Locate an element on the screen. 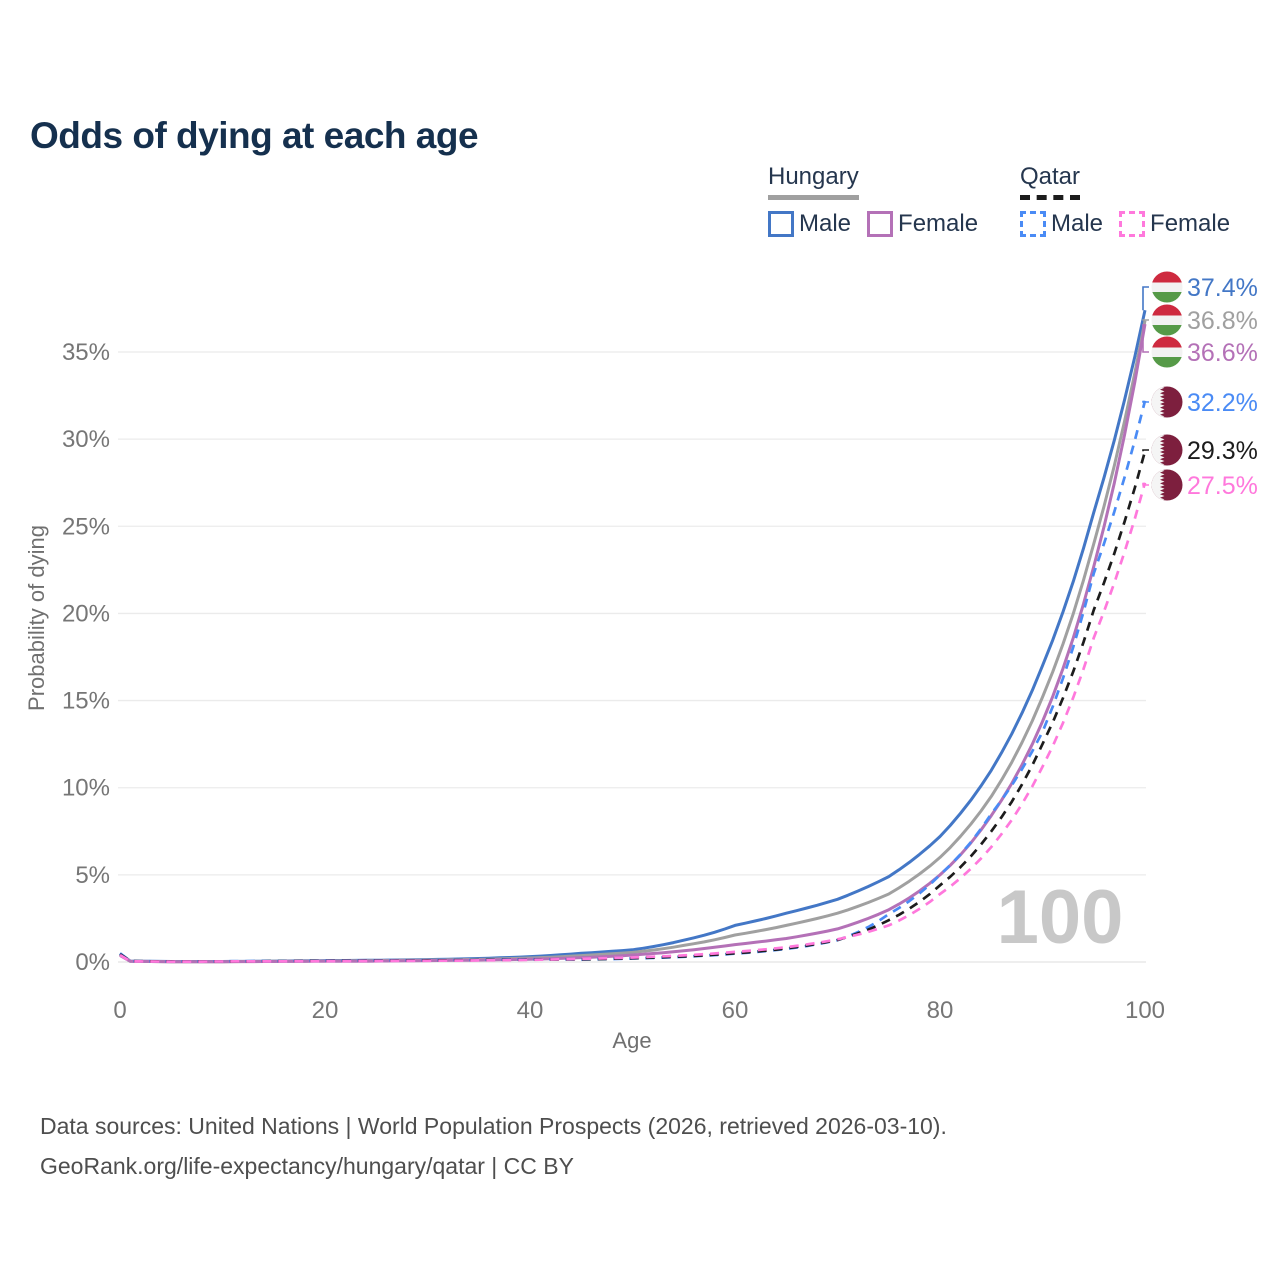 The width and height of the screenshot is (1280, 1280). y-axis-ticks: 0% 5% 10% 15% 20% 25% 30% 35% is located at coordinates (86, 657).